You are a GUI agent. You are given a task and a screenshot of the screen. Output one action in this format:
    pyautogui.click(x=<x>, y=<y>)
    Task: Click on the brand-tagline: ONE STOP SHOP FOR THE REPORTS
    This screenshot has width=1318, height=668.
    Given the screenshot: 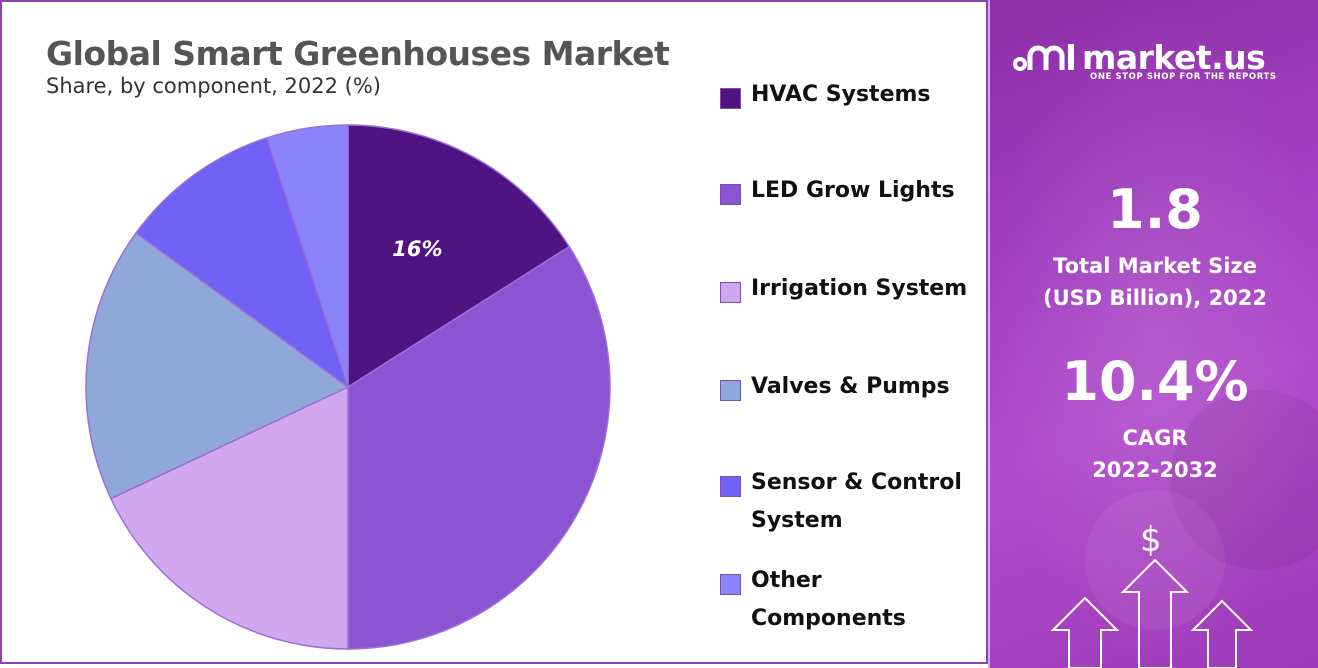 What is the action you would take?
    pyautogui.click(x=1183, y=77)
    